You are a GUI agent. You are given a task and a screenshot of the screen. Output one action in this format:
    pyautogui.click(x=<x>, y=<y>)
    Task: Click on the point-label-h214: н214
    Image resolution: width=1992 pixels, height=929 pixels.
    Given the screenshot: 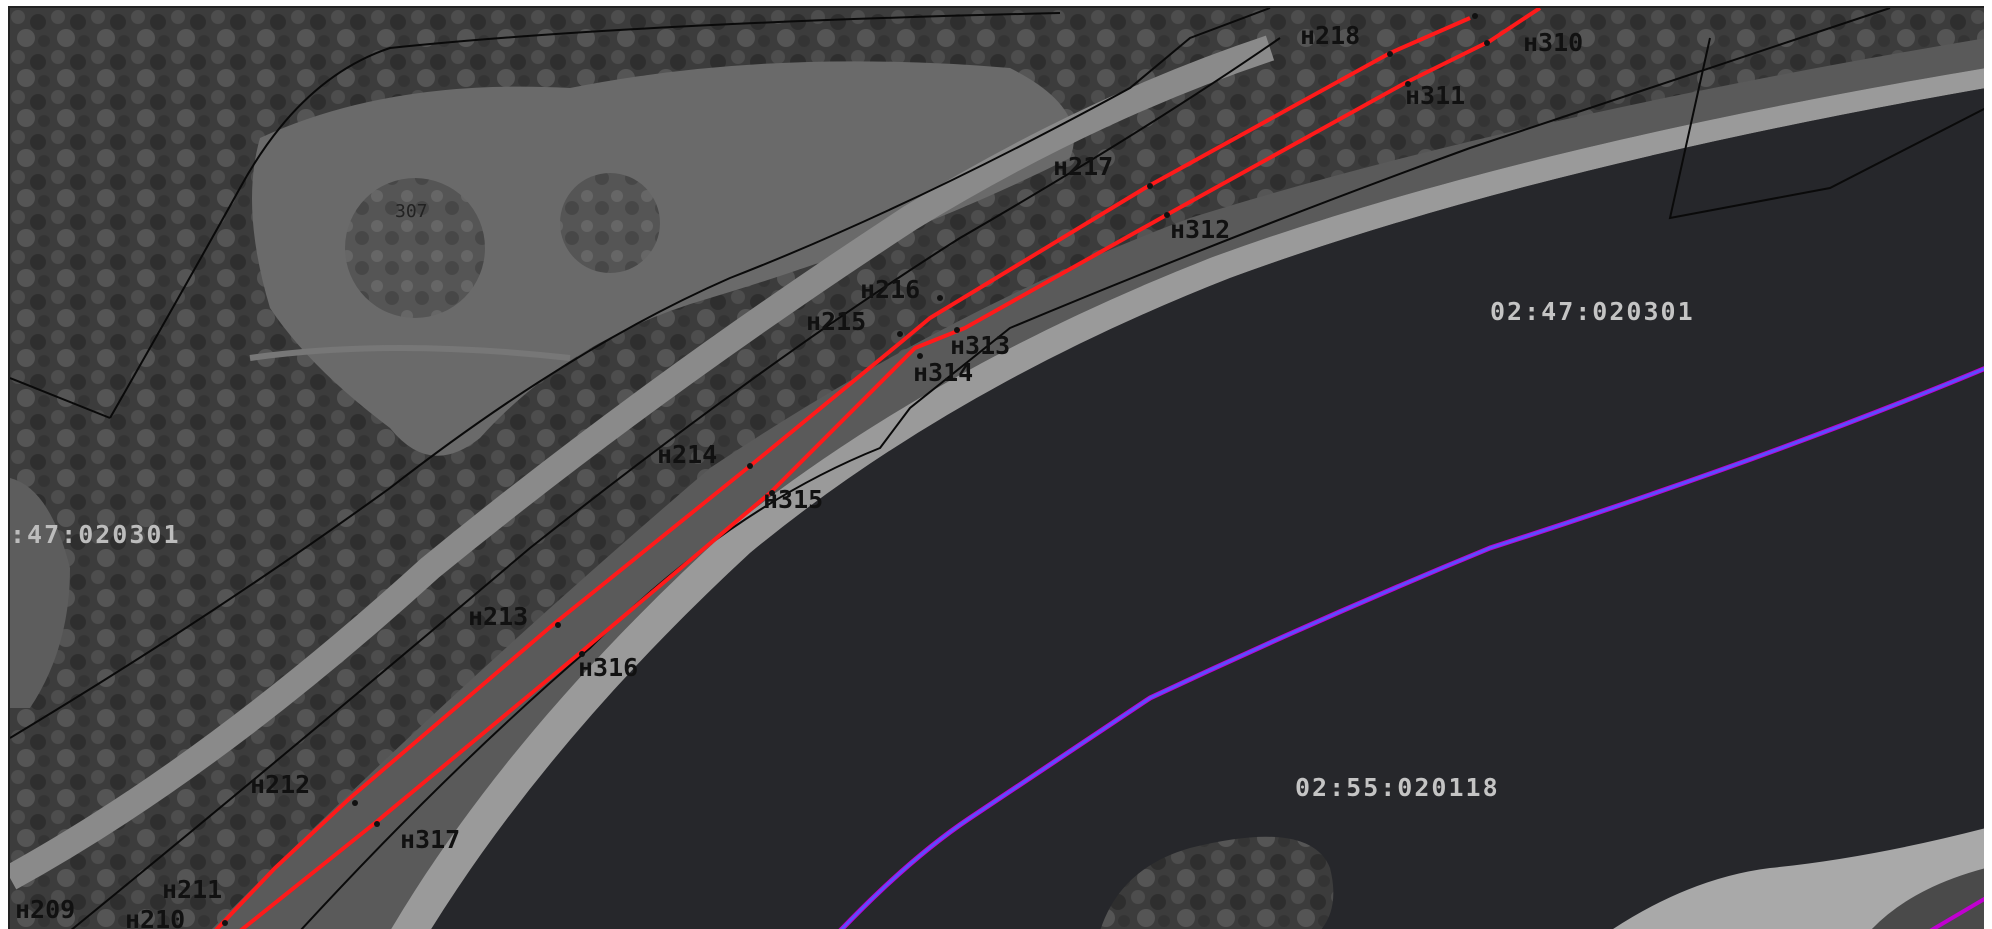 What is the action you would take?
    pyautogui.click(x=687, y=454)
    